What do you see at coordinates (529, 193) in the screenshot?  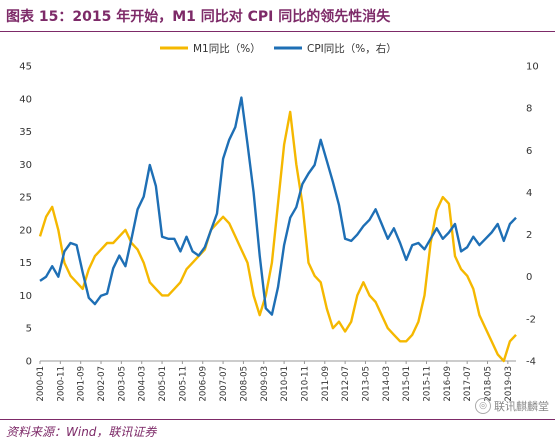 I see `right-tick-label: 4` at bounding box center [529, 193].